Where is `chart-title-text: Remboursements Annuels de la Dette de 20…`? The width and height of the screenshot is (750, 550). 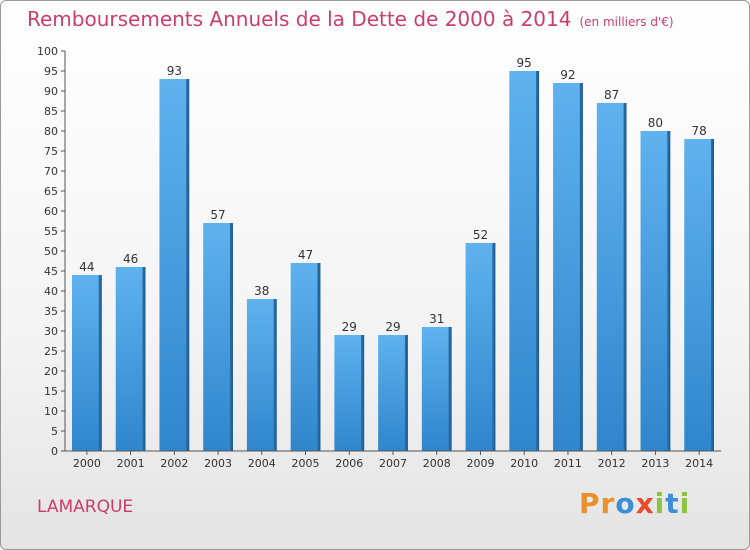 chart-title-text: Remboursements Annuels de la Dette de 20… is located at coordinates (299, 19).